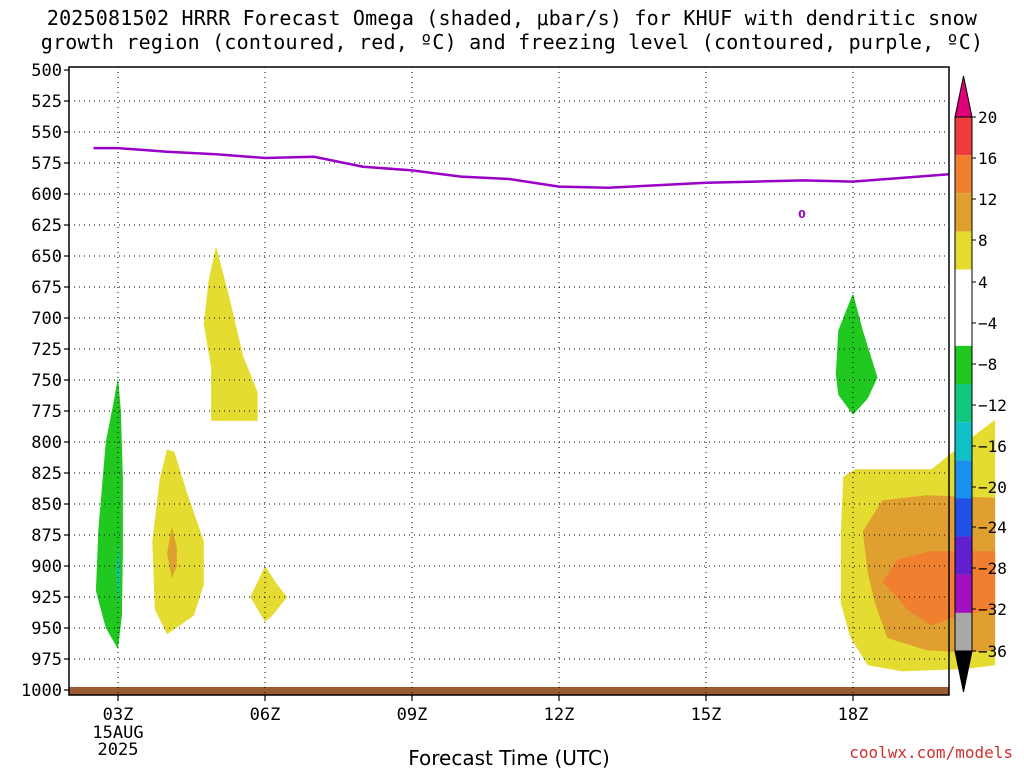 Image resolution: width=1024 pixels, height=768 pixels. I want to click on colorbar-label: −4, so click(987, 323).